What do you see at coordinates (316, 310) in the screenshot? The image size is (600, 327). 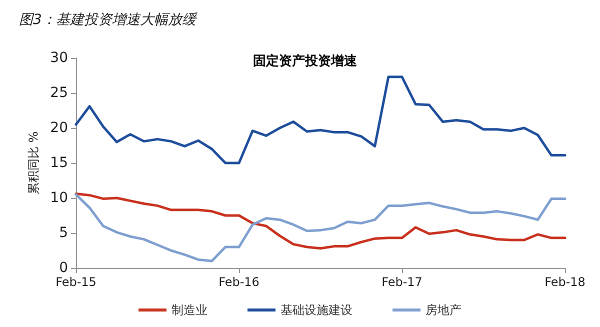 I see `legend-label: 基础设施建设` at bounding box center [316, 310].